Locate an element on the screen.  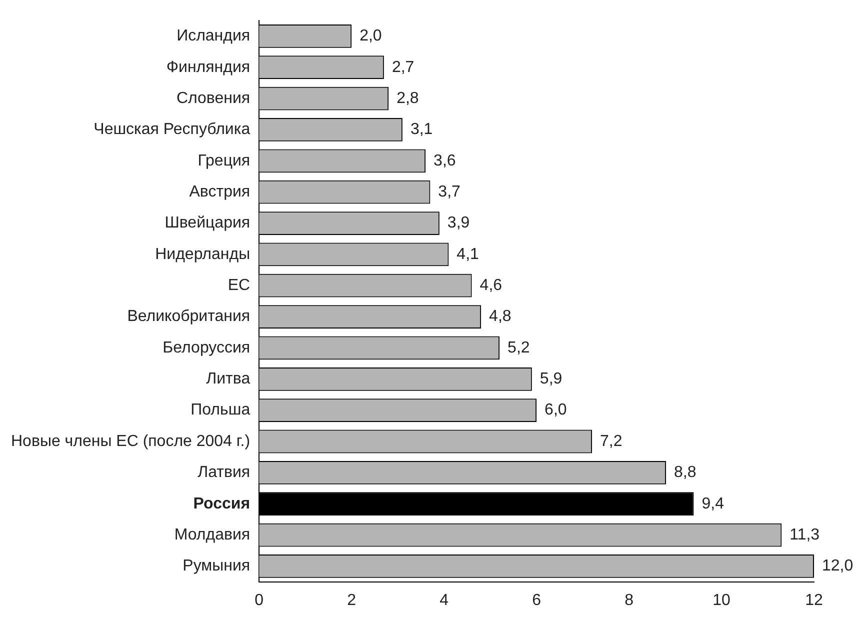
x-tick-label: 10 is located at coordinates (721, 600).